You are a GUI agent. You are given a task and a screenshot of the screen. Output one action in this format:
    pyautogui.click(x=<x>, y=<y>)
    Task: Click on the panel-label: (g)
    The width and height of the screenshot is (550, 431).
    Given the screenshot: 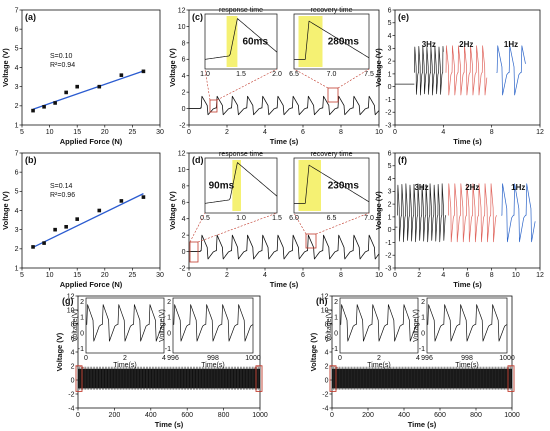 What is the action you would take?
    pyautogui.click(x=68, y=301)
    